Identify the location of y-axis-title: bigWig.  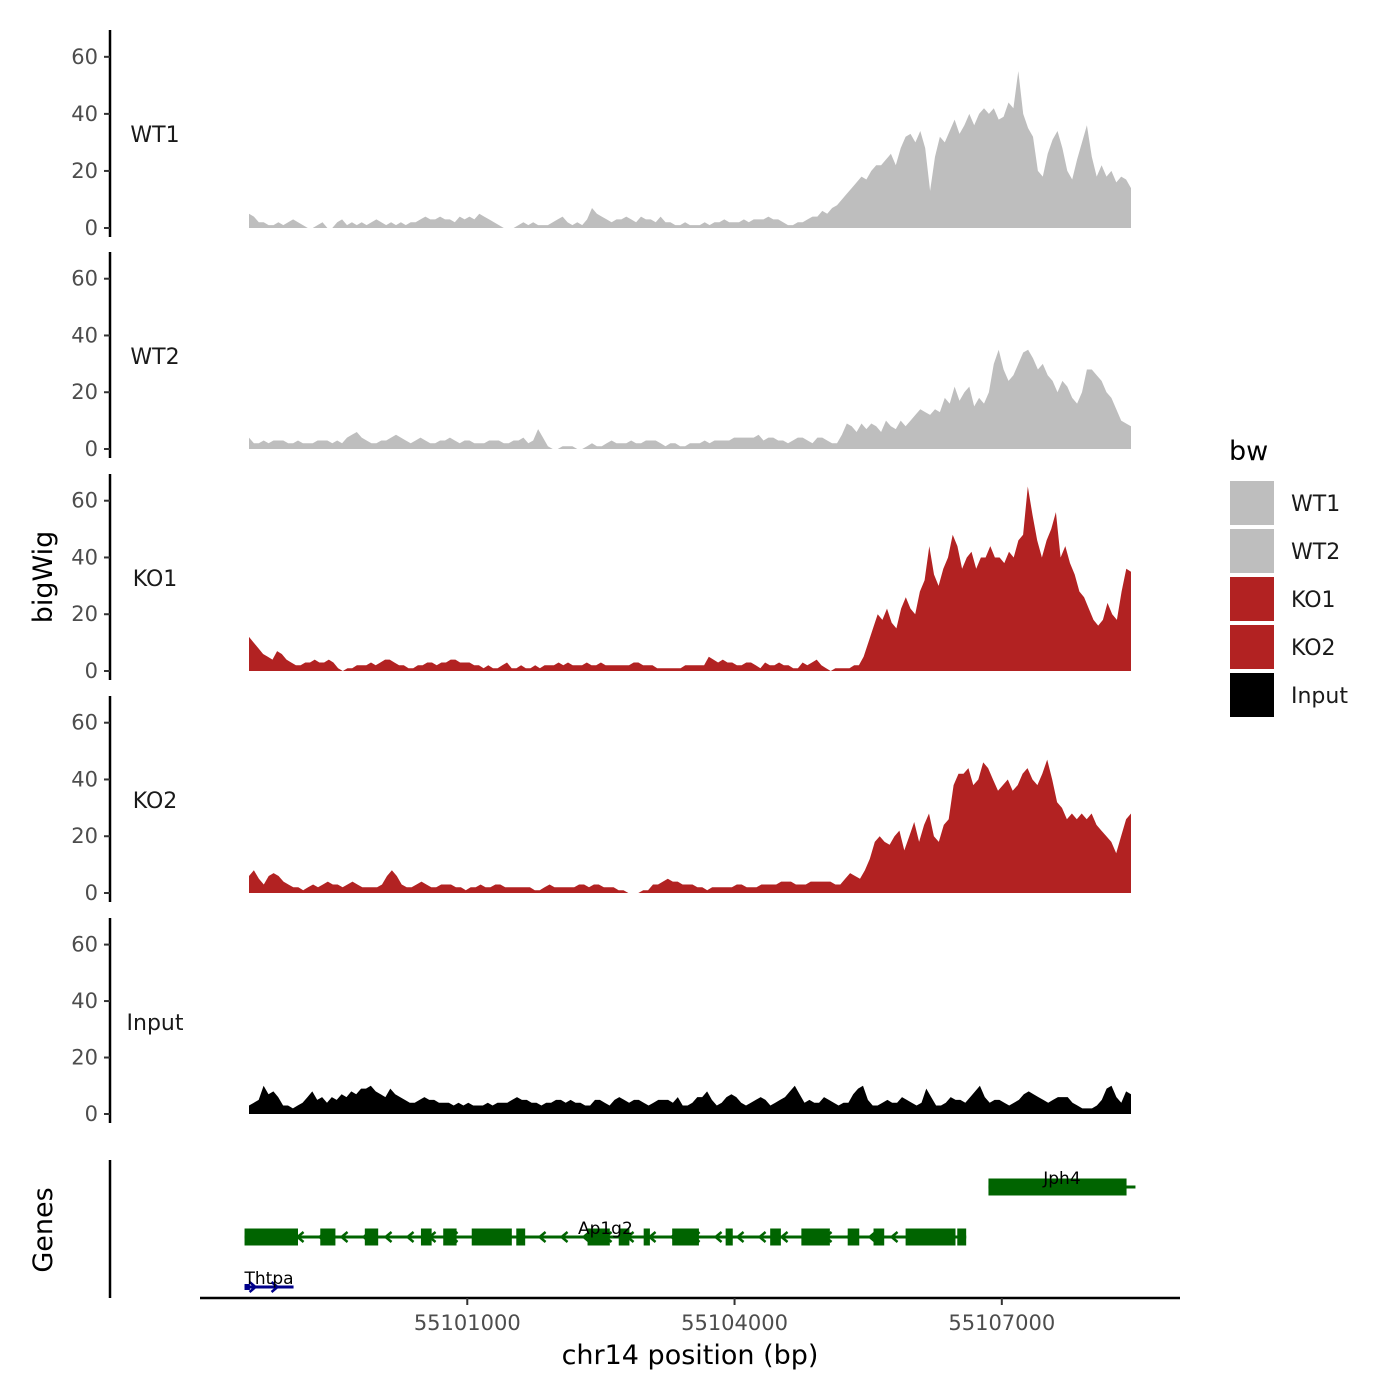
(43, 577).